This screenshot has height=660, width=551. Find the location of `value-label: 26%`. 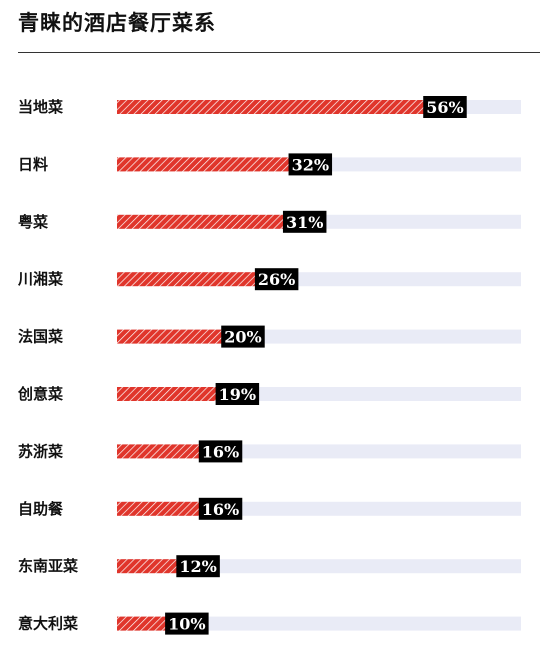

value-label: 26% is located at coordinates (276, 279).